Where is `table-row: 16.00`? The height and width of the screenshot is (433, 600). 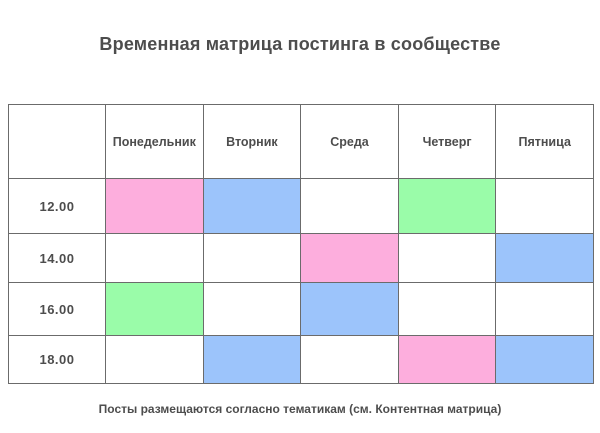 table-row: 16.00 is located at coordinates (301, 309).